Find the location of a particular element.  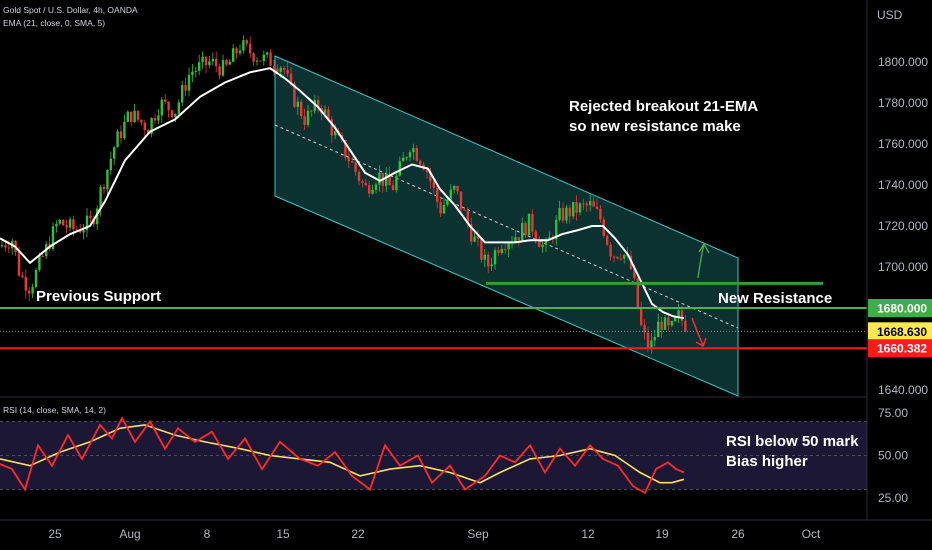

symbol-legend: Gold Spot / U.S. Dollar, 4h, OANDA is located at coordinates (70, 10).